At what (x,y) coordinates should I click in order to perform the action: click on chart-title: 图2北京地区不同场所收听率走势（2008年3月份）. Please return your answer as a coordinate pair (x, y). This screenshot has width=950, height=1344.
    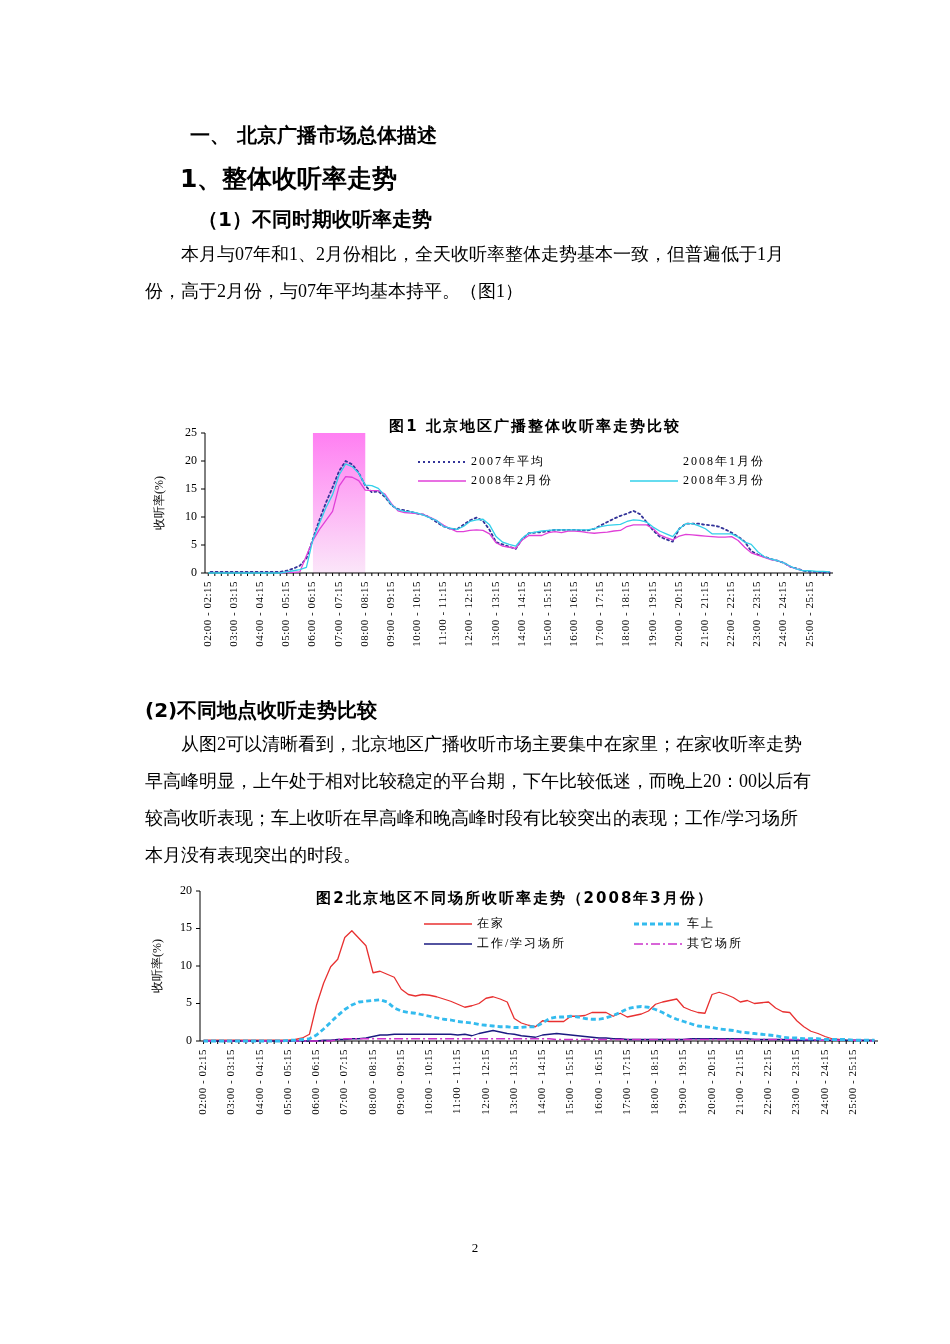
    Looking at the image, I should click on (515, 897).